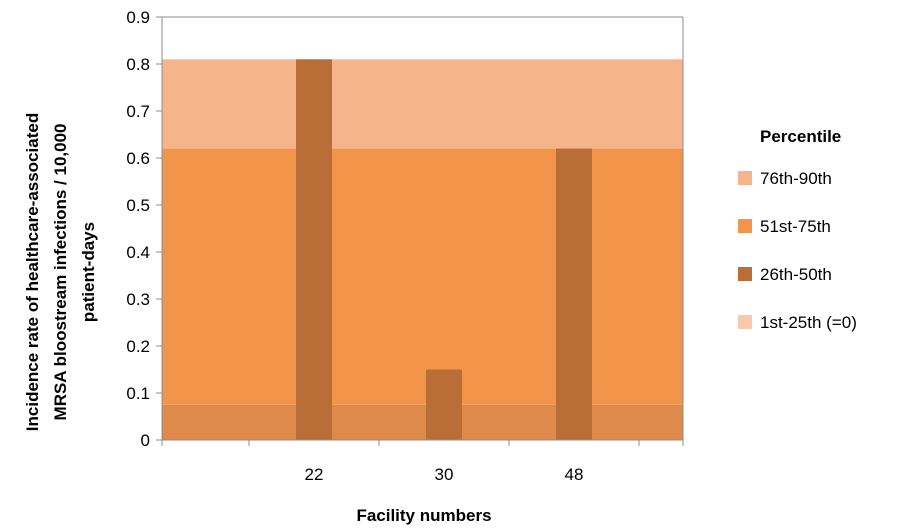 This screenshot has width=904, height=531. I want to click on y-tick-label: 0.1, so click(138, 393).